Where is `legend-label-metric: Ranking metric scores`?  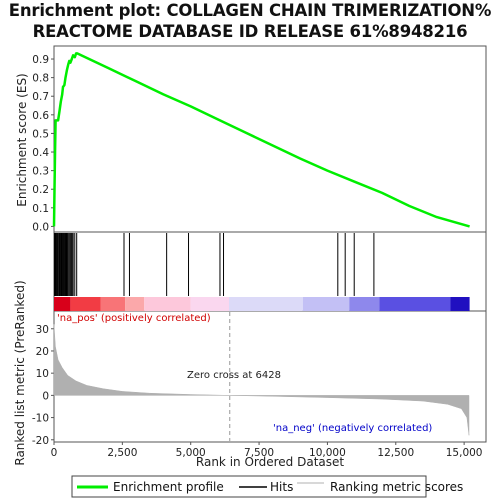 legend-label-metric: Ranking metric scores is located at coordinates (396, 487).